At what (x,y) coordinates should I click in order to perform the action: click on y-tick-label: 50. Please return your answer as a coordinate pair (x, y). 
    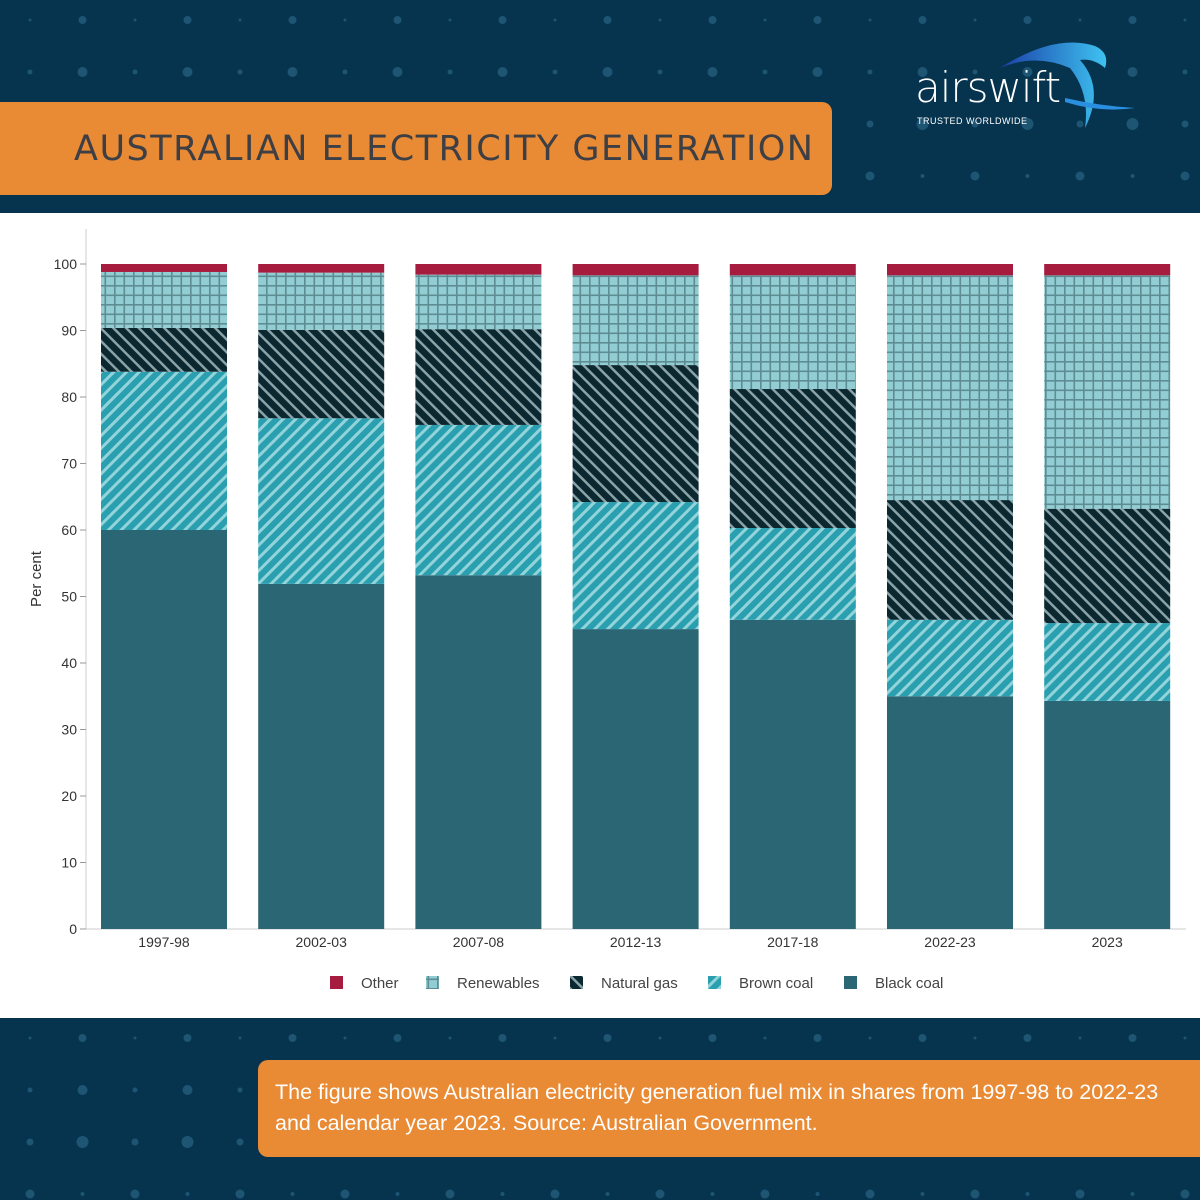
    Looking at the image, I should click on (69, 597).